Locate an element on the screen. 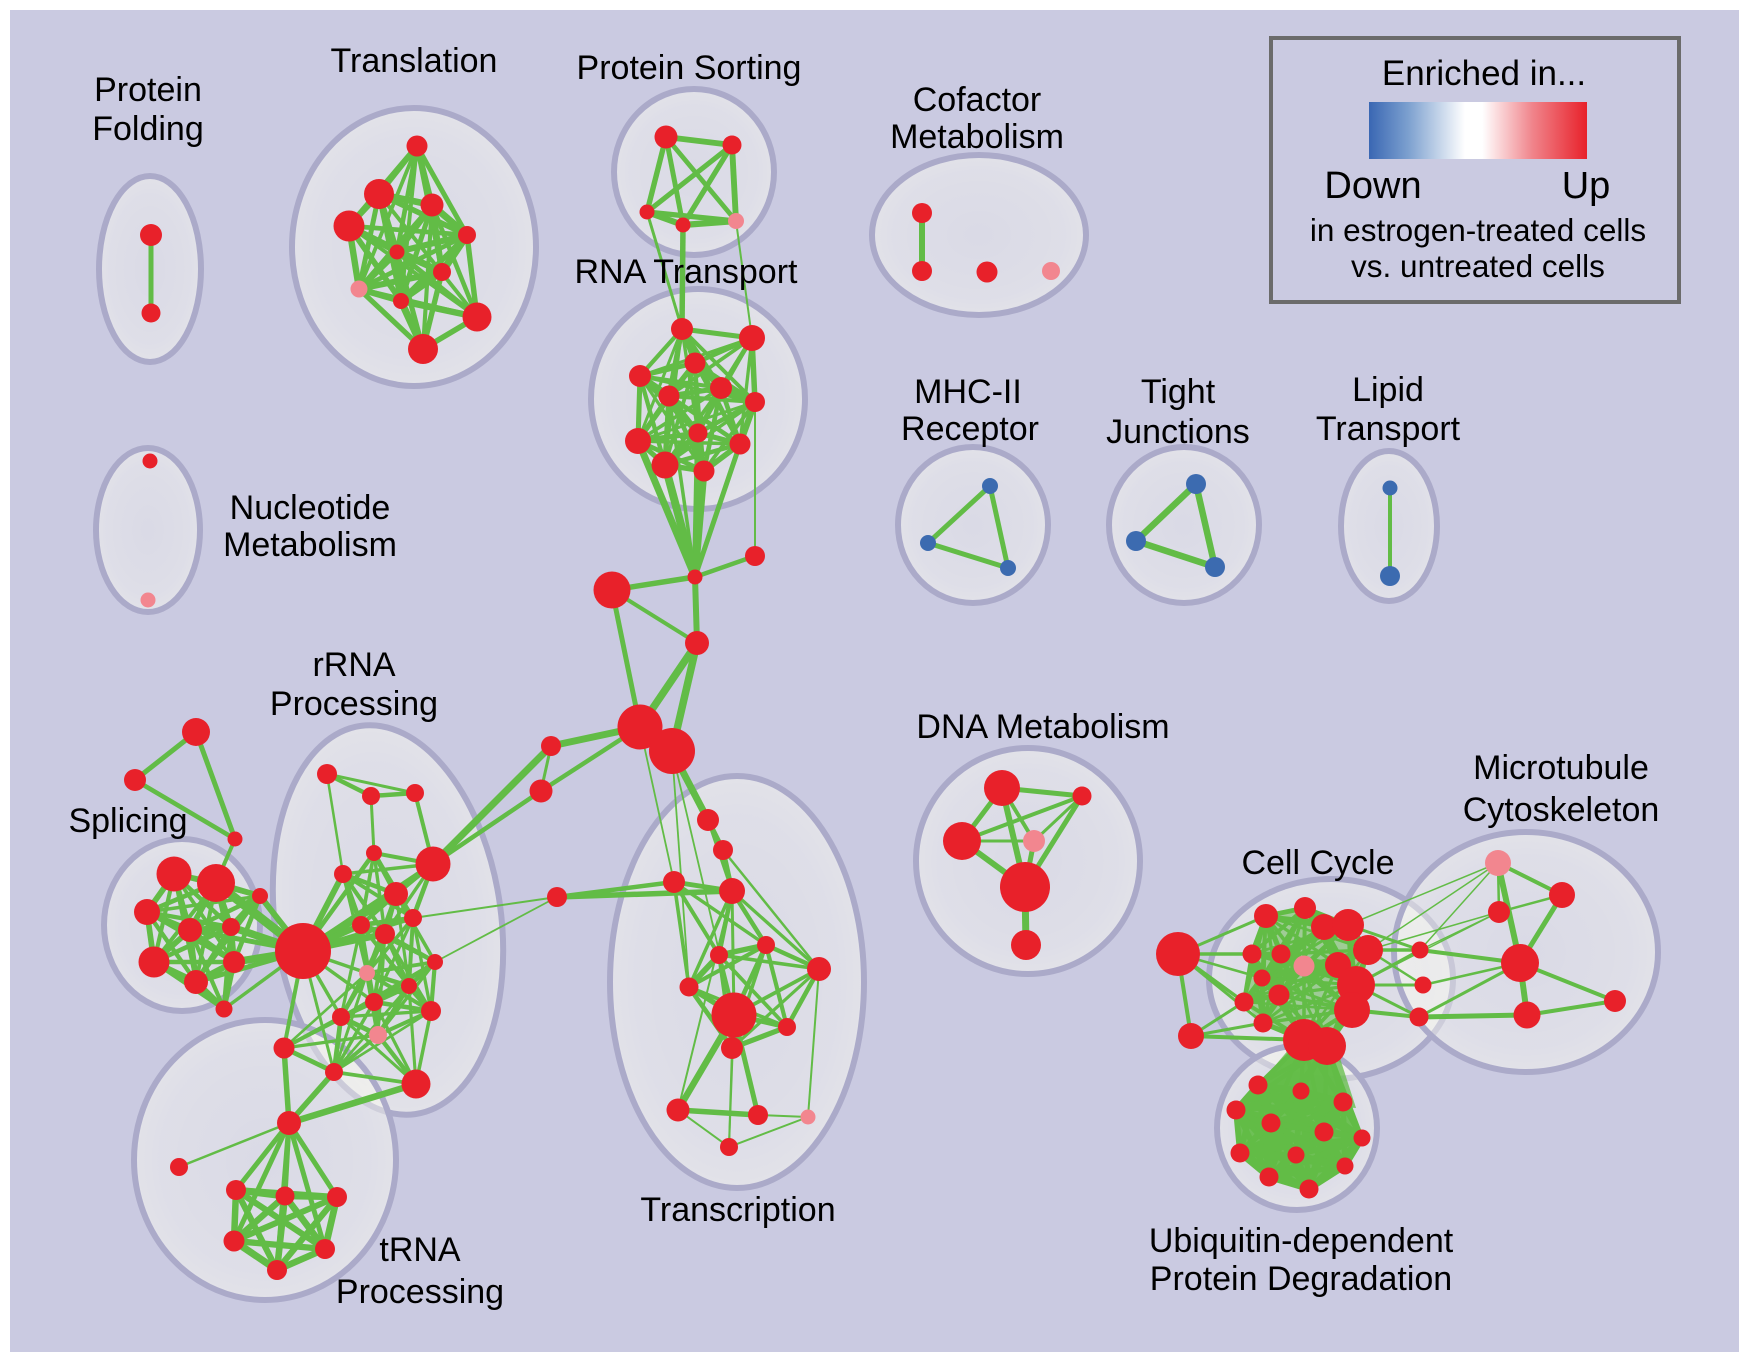 This screenshot has height=1365, width=1750. svg-text: Protein is located at coordinates (148, 90).